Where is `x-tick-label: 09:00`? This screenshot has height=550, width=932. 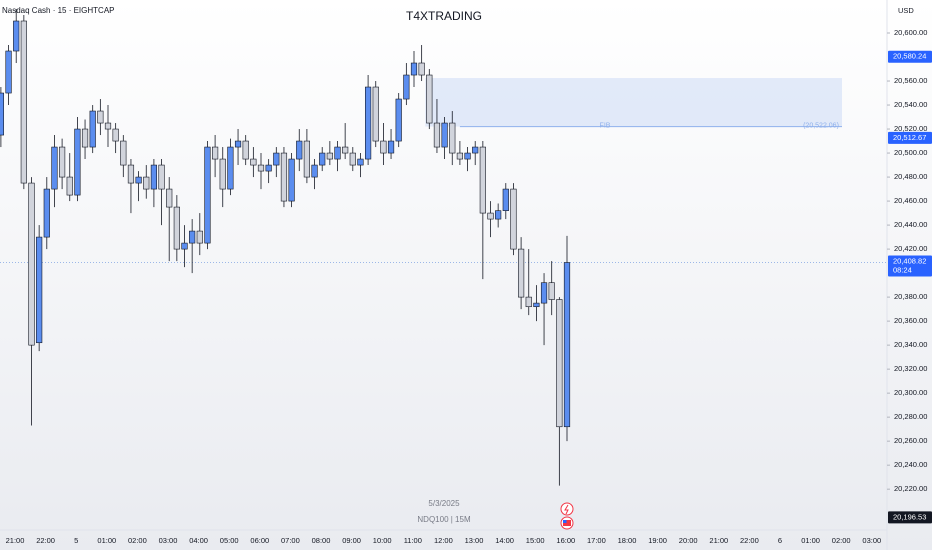
x-tick-label: 09:00 is located at coordinates (351, 540).